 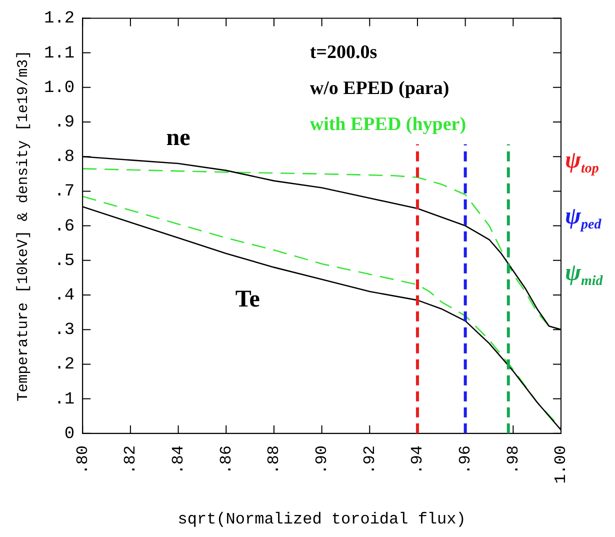 I want to click on x-tick-label: 1.00, so click(x=561, y=464).